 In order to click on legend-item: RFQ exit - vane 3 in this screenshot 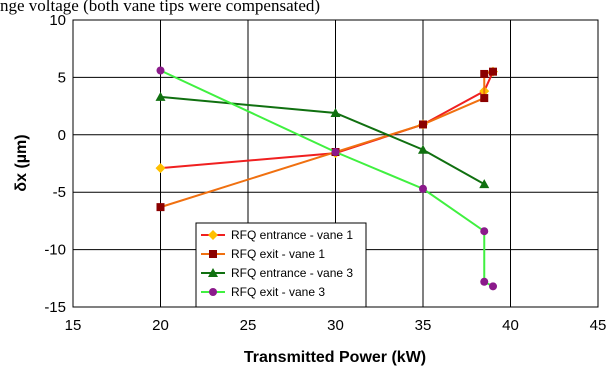, I will do `click(263, 292)`.